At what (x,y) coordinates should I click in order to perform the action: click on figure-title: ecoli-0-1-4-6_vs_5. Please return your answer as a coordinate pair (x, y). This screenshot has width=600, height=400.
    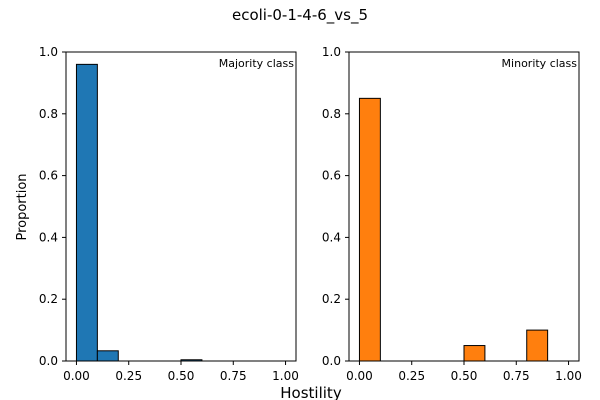
    Looking at the image, I should click on (300, 15).